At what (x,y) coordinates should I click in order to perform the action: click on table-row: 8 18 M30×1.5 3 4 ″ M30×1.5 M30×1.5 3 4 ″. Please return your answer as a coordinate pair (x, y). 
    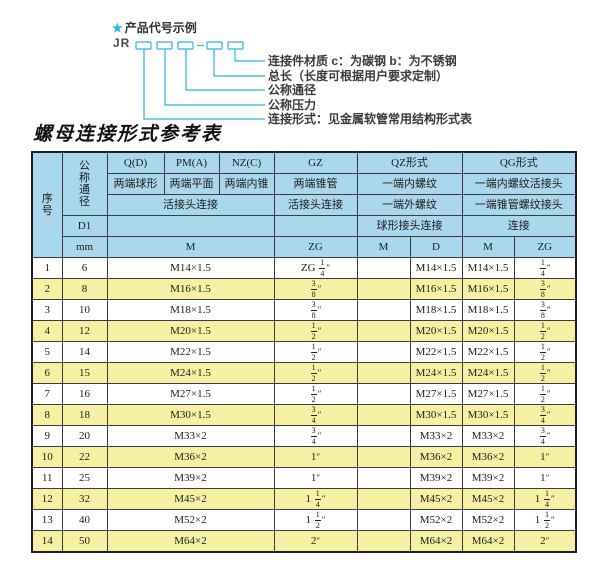
    Looking at the image, I should click on (304, 415).